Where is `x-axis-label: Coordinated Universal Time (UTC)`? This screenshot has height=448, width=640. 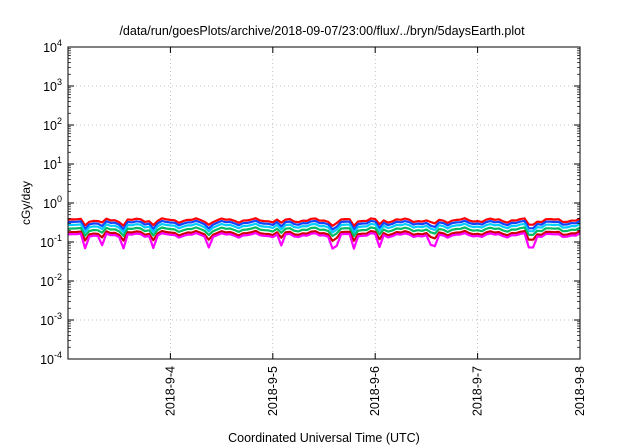 x-axis-label: Coordinated Universal Time (UTC) is located at coordinates (324, 438).